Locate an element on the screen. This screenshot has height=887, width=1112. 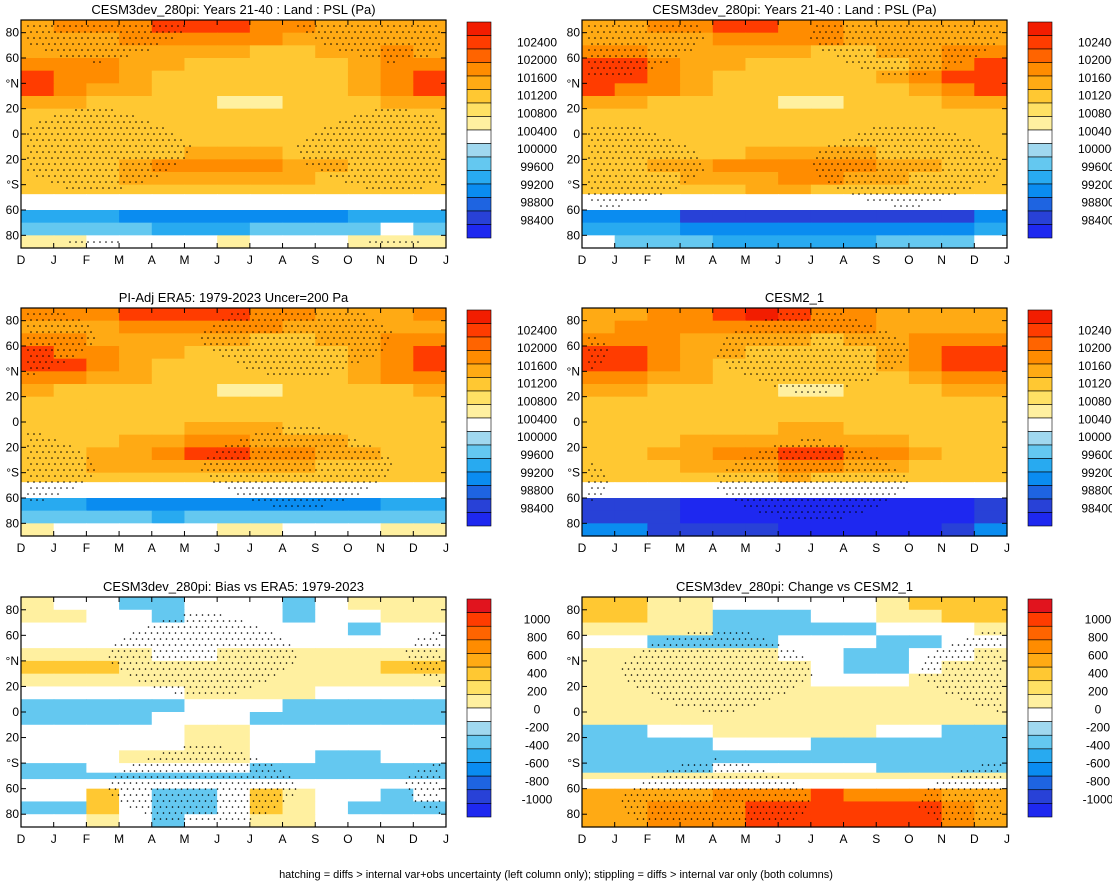
y-tick-label: °N is located at coordinates (573, 371).